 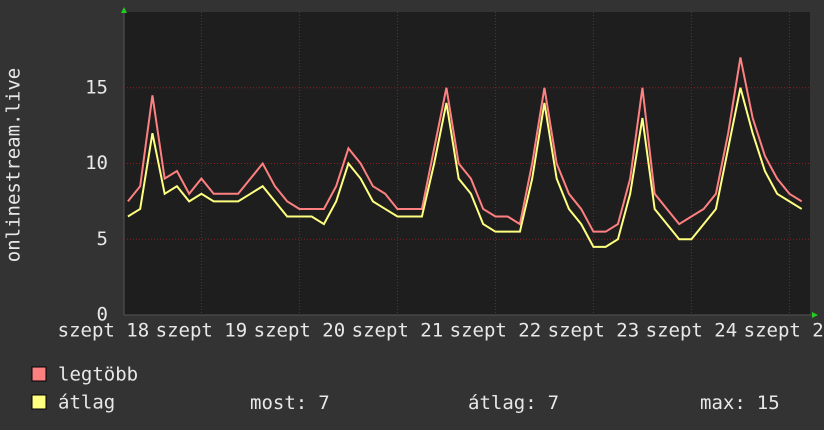 What do you see at coordinates (278, 403) in the screenshot?
I see `stat-label: most:` at bounding box center [278, 403].